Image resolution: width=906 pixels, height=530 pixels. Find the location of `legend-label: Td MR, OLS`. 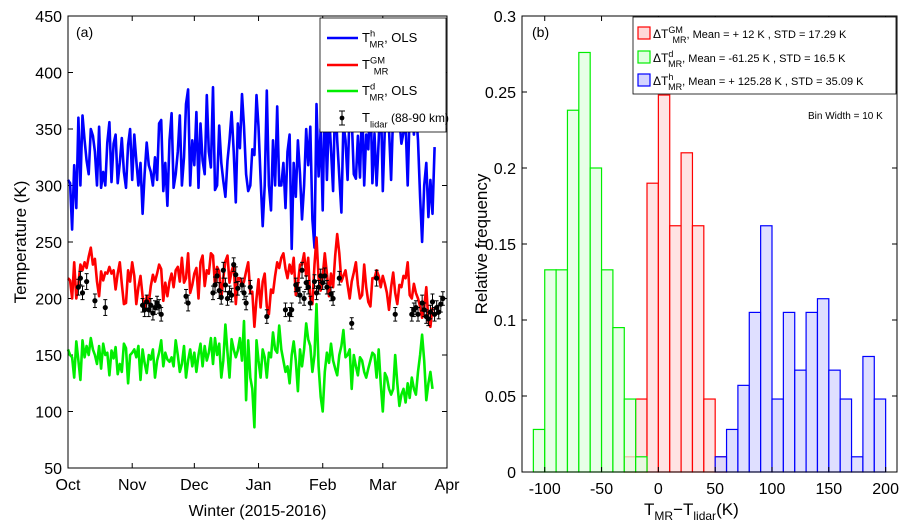

legend-label: Td MR, OLS is located at coordinates (390, 92).